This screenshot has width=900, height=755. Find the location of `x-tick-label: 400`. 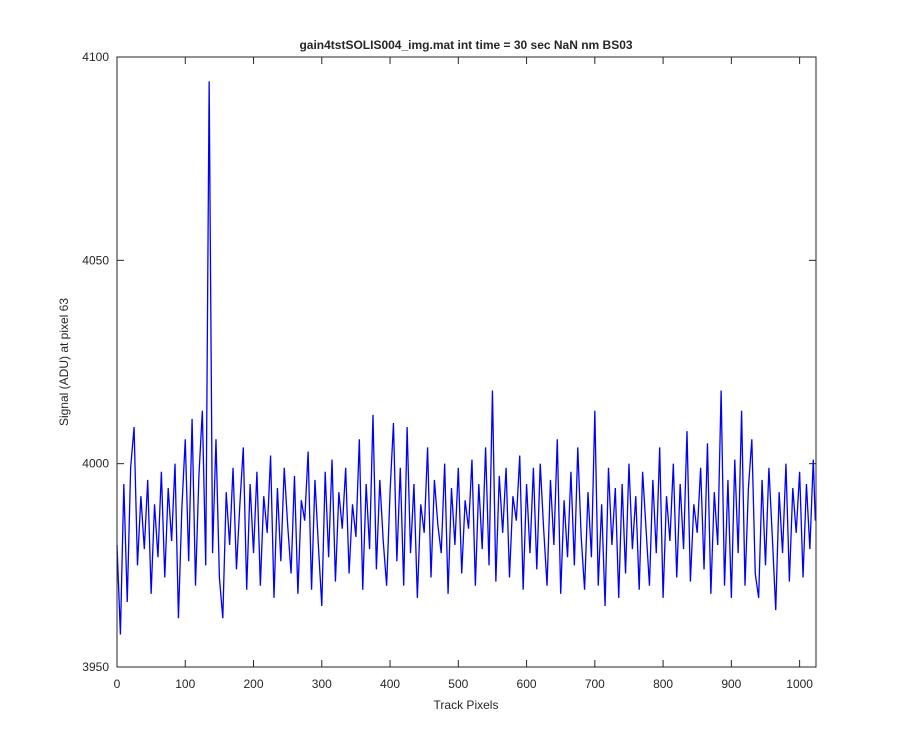

x-tick-label: 400 is located at coordinates (390, 684).